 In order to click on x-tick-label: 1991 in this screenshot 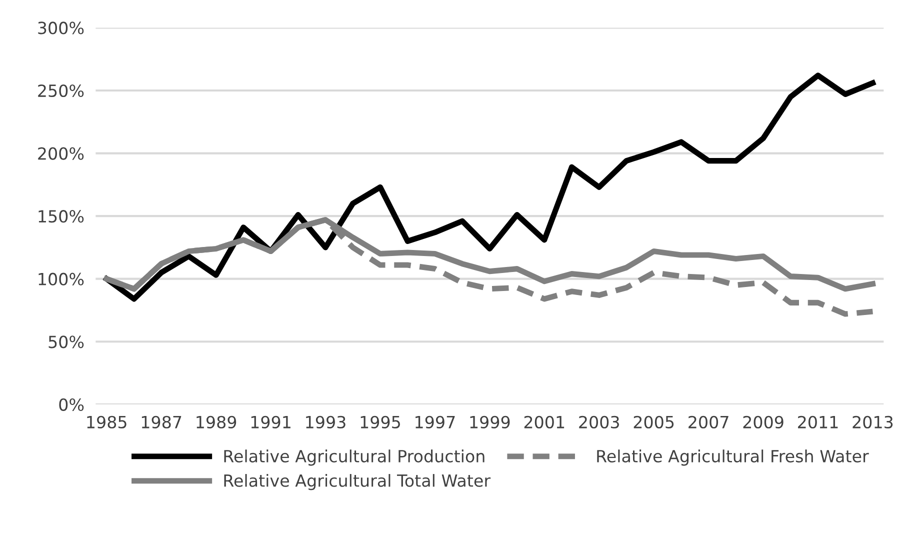, I will do `click(270, 422)`.